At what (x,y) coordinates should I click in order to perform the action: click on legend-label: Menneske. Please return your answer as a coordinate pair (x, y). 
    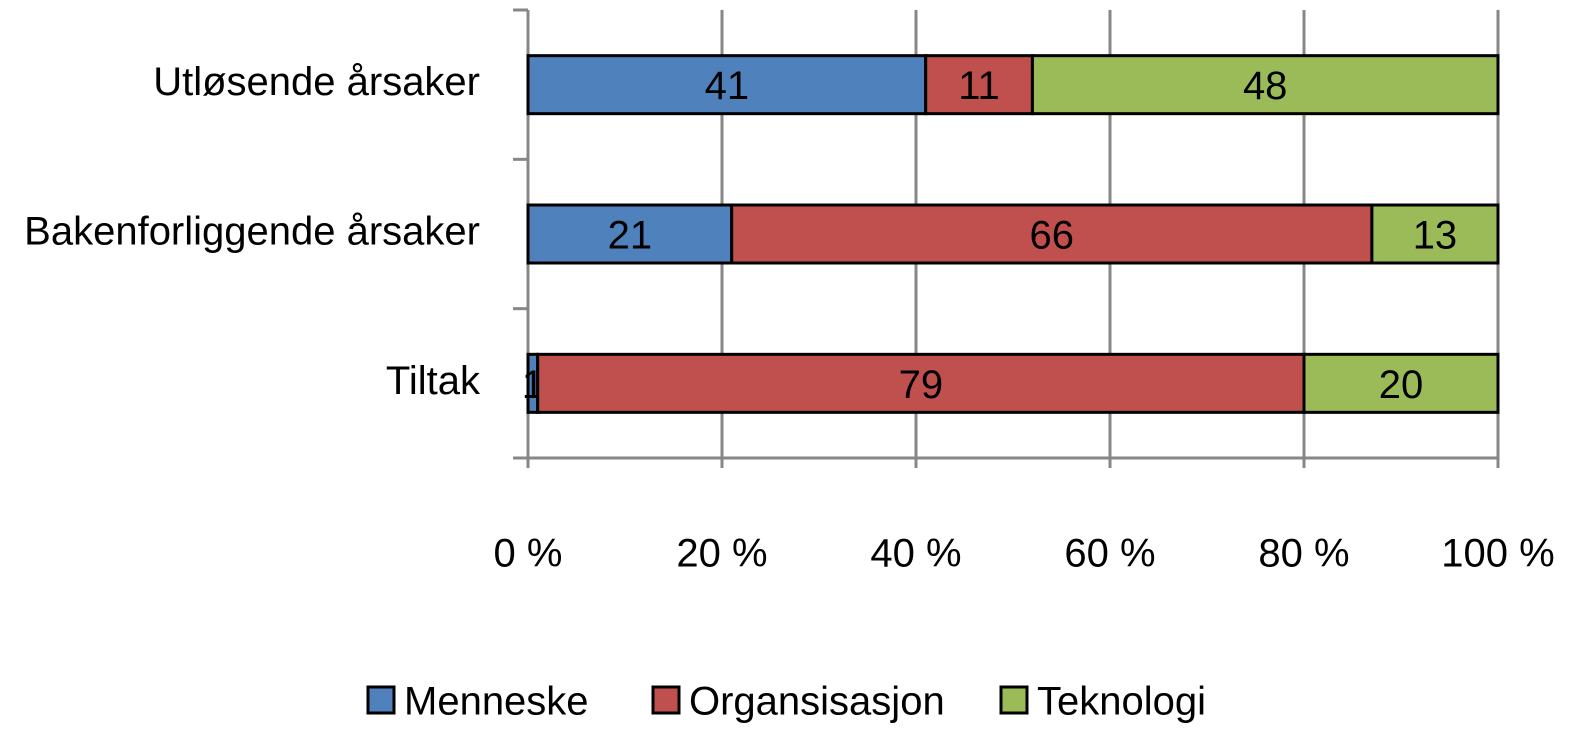
    Looking at the image, I should click on (496, 702).